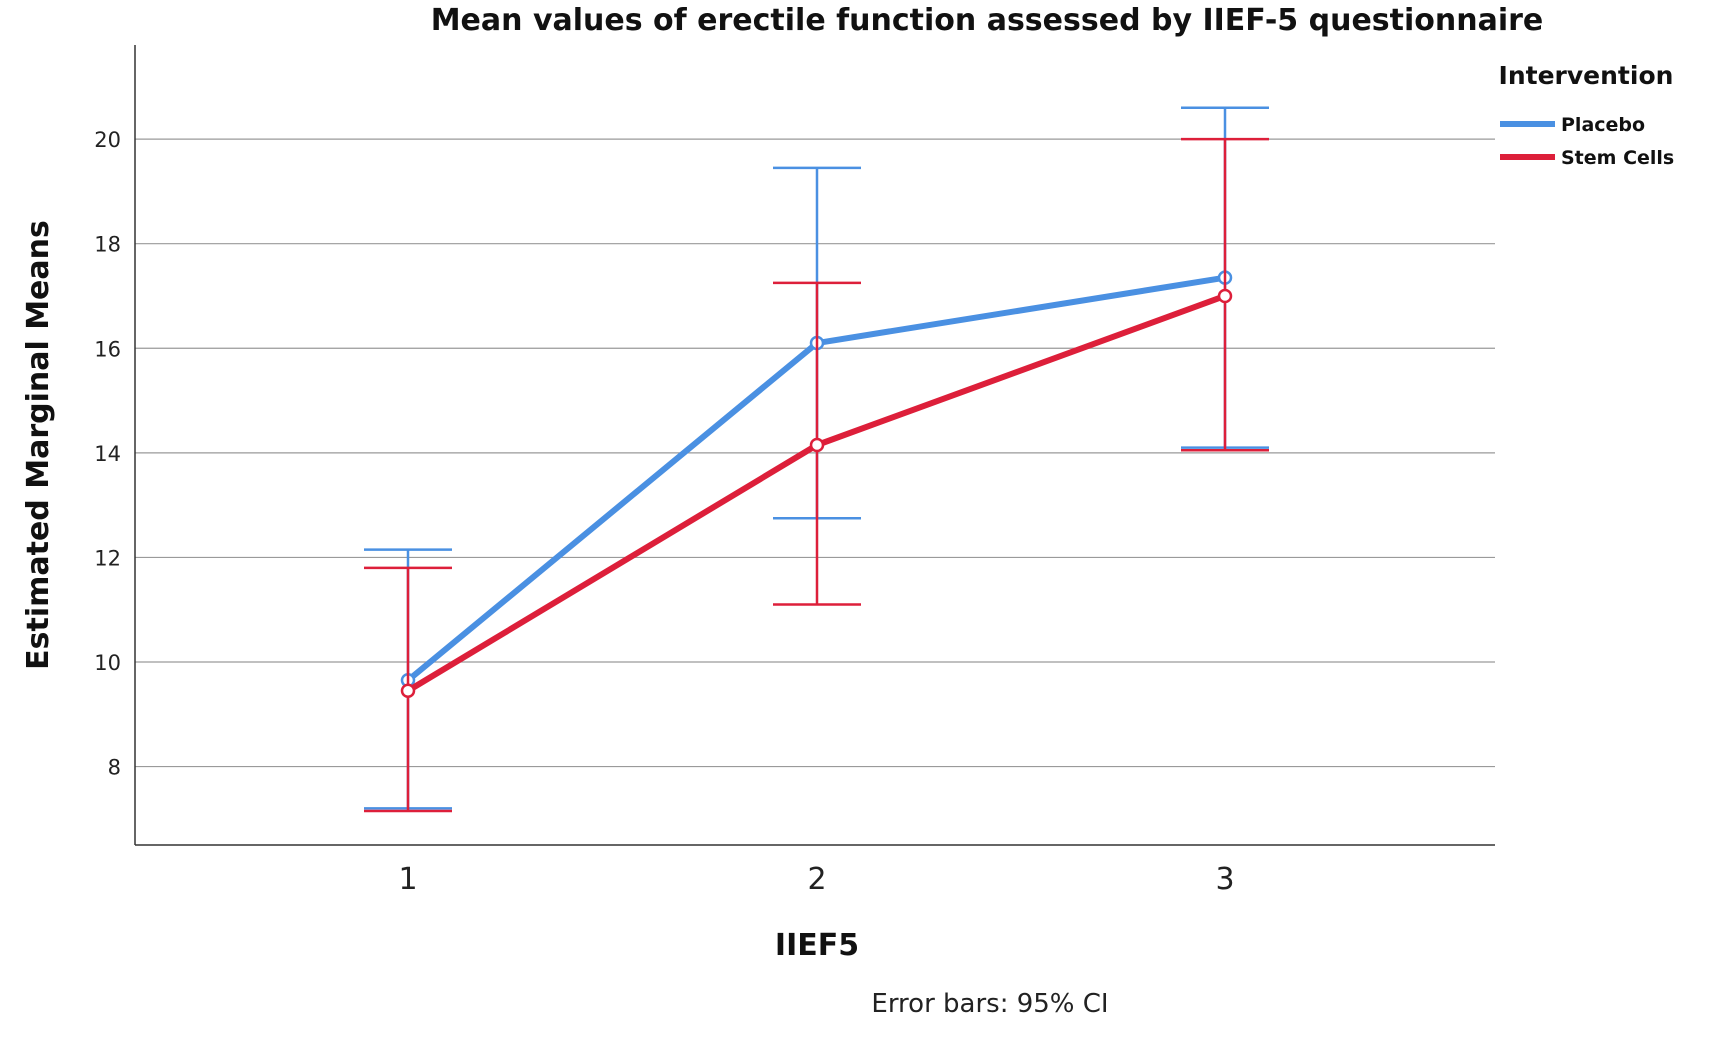 The width and height of the screenshot is (1713, 1039). What do you see at coordinates (107, 663) in the screenshot?
I see `y-tick-label: 10` at bounding box center [107, 663].